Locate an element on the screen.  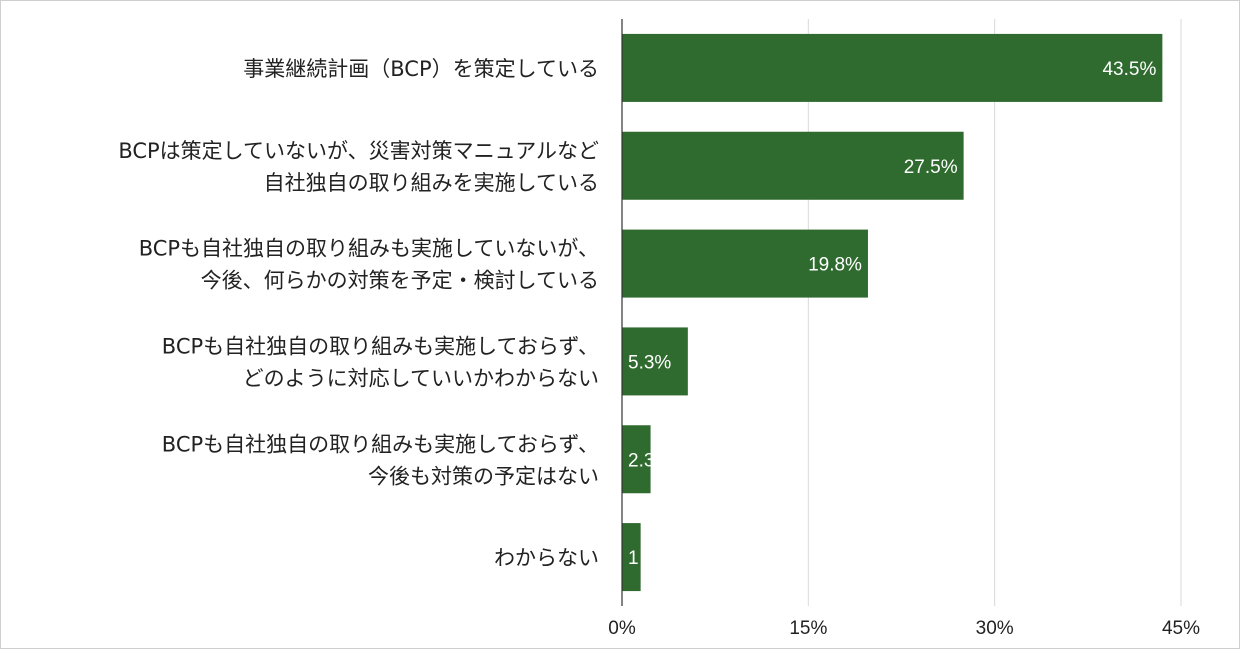
category-label-line: どのように対応していいかわからない is located at coordinates (421, 378).